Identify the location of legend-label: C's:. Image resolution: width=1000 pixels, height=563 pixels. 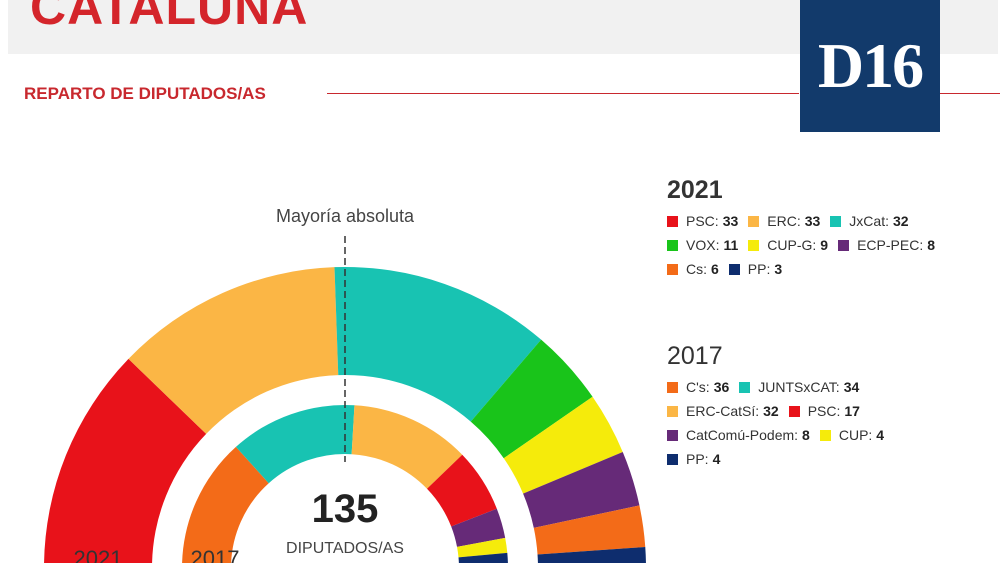
(698, 387).